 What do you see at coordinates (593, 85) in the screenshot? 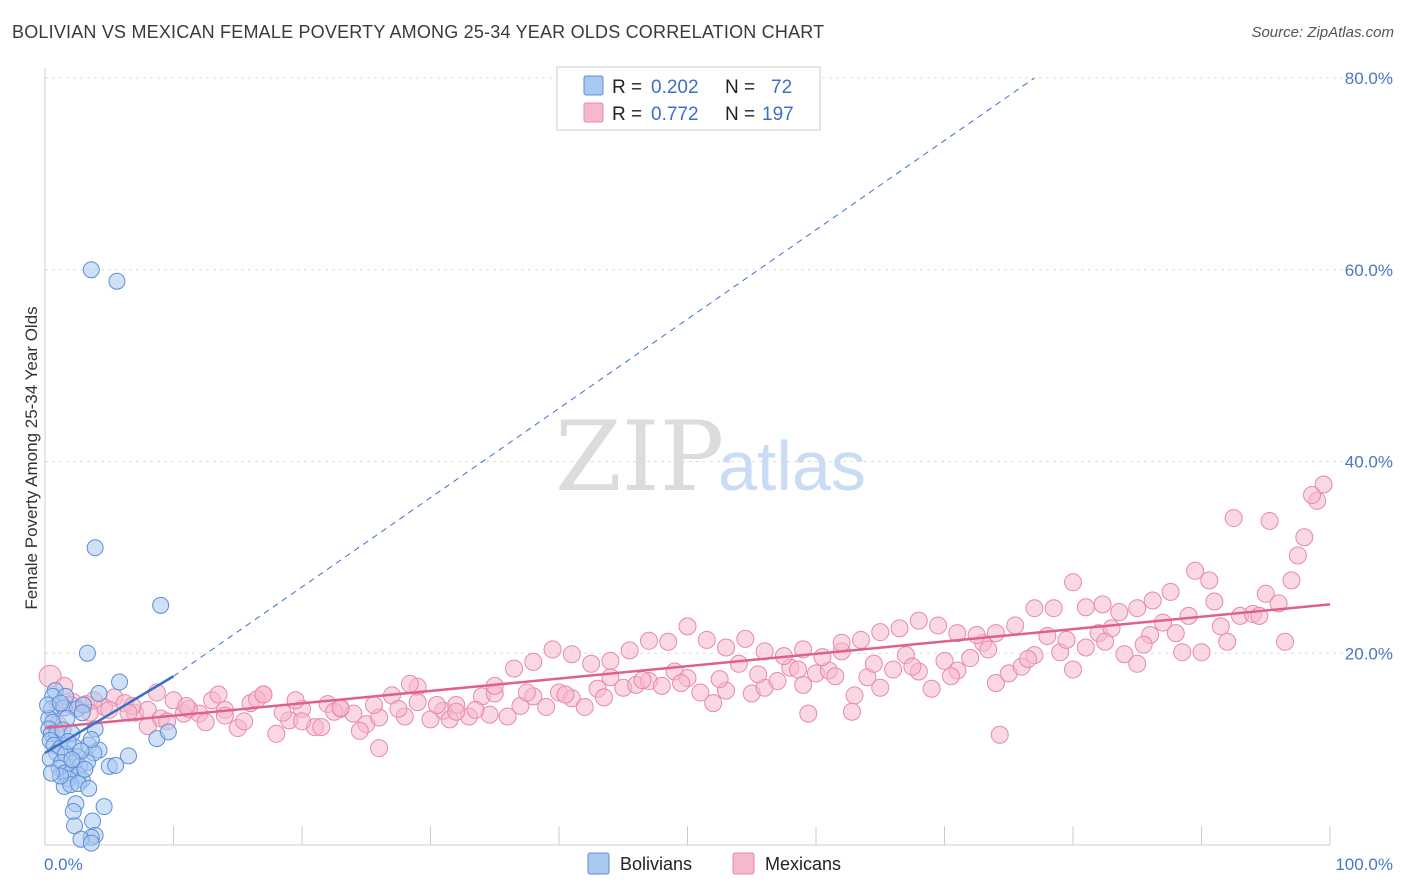
I see `legend-swatch-bolivians` at bounding box center [593, 85].